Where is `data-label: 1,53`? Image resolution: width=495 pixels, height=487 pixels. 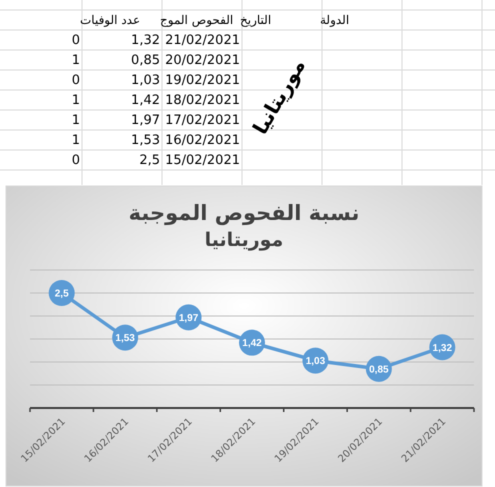 data-label: 1,53 is located at coordinates (125, 338).